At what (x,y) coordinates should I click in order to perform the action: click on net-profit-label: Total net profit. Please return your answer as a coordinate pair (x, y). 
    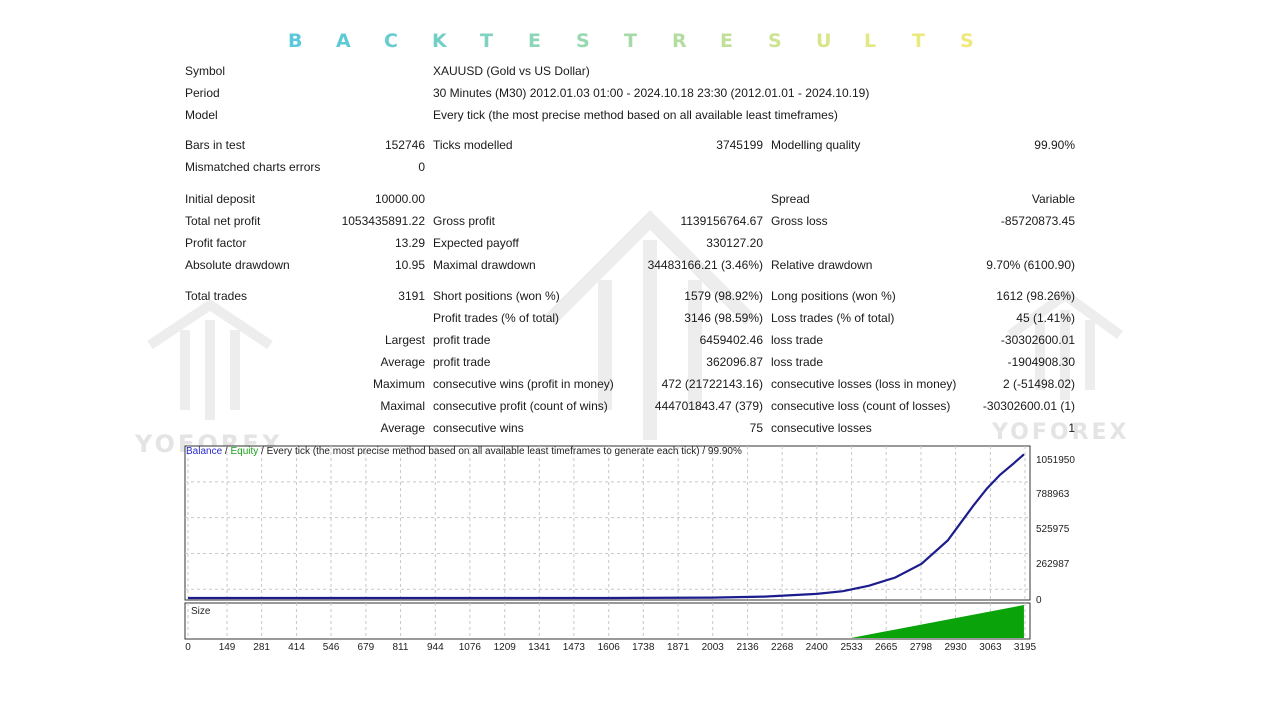
    Looking at the image, I should click on (223, 221).